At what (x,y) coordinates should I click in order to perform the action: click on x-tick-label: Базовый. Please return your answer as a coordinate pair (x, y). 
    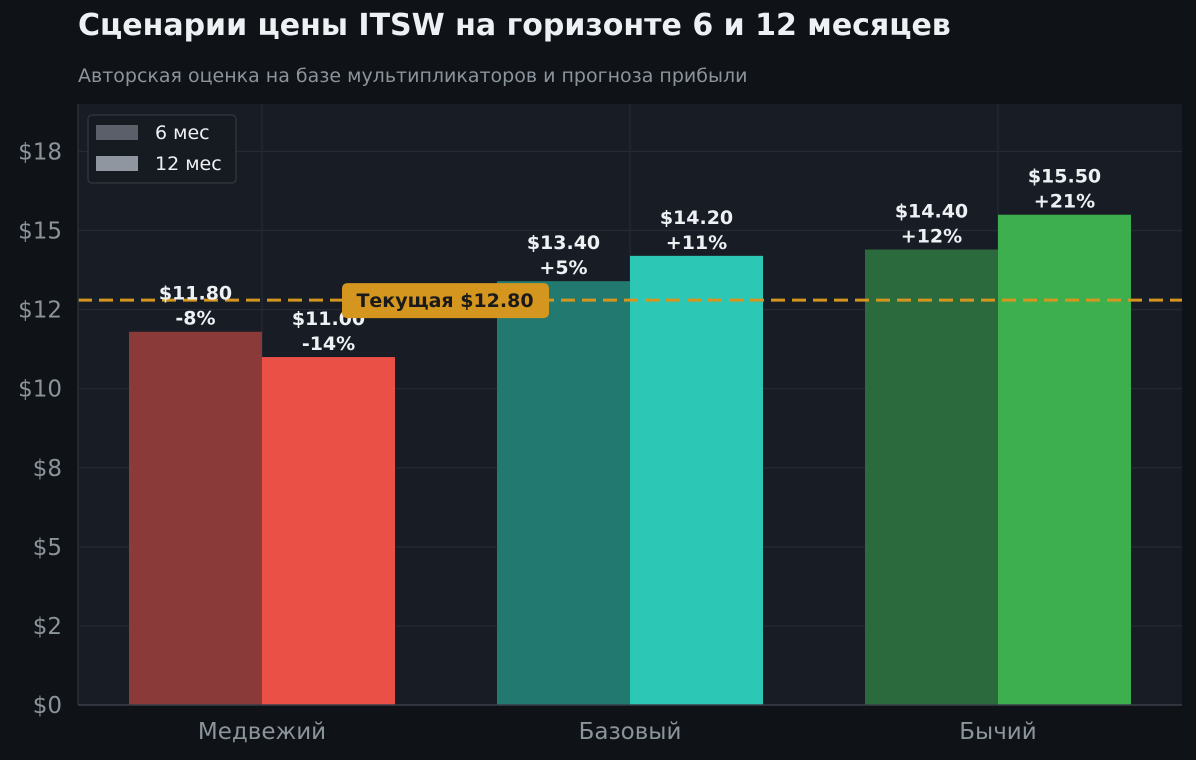
    Looking at the image, I should click on (630, 732).